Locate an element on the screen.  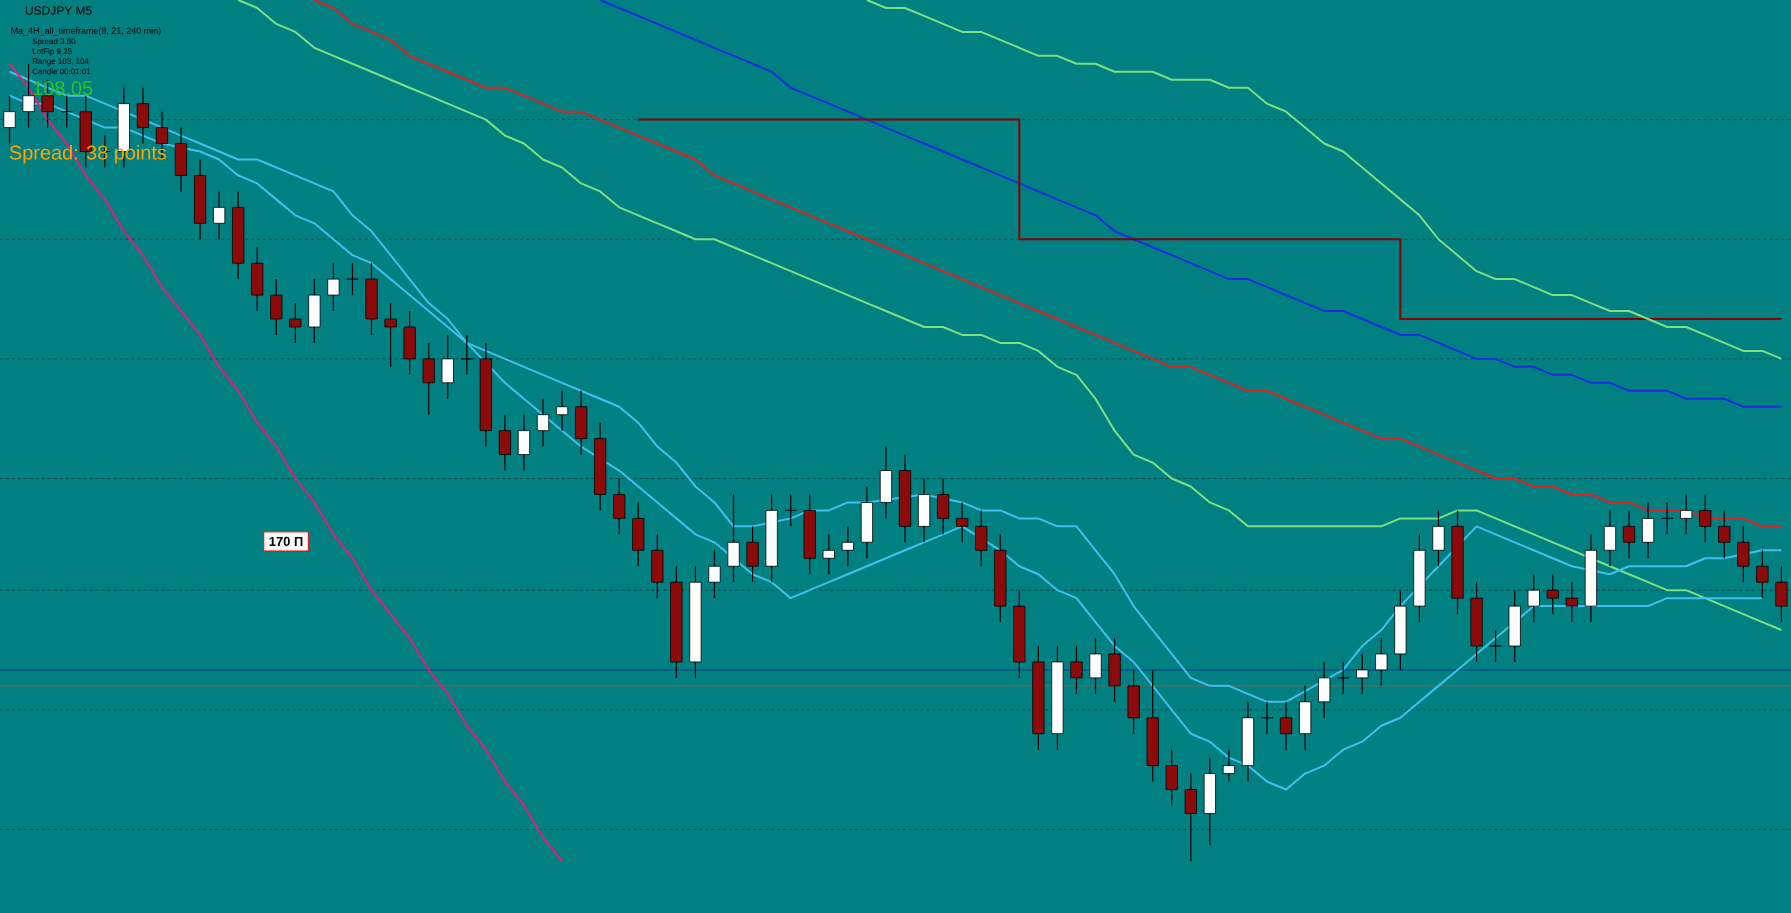
chart-title: USDJPY M5 is located at coordinates (58, 10).